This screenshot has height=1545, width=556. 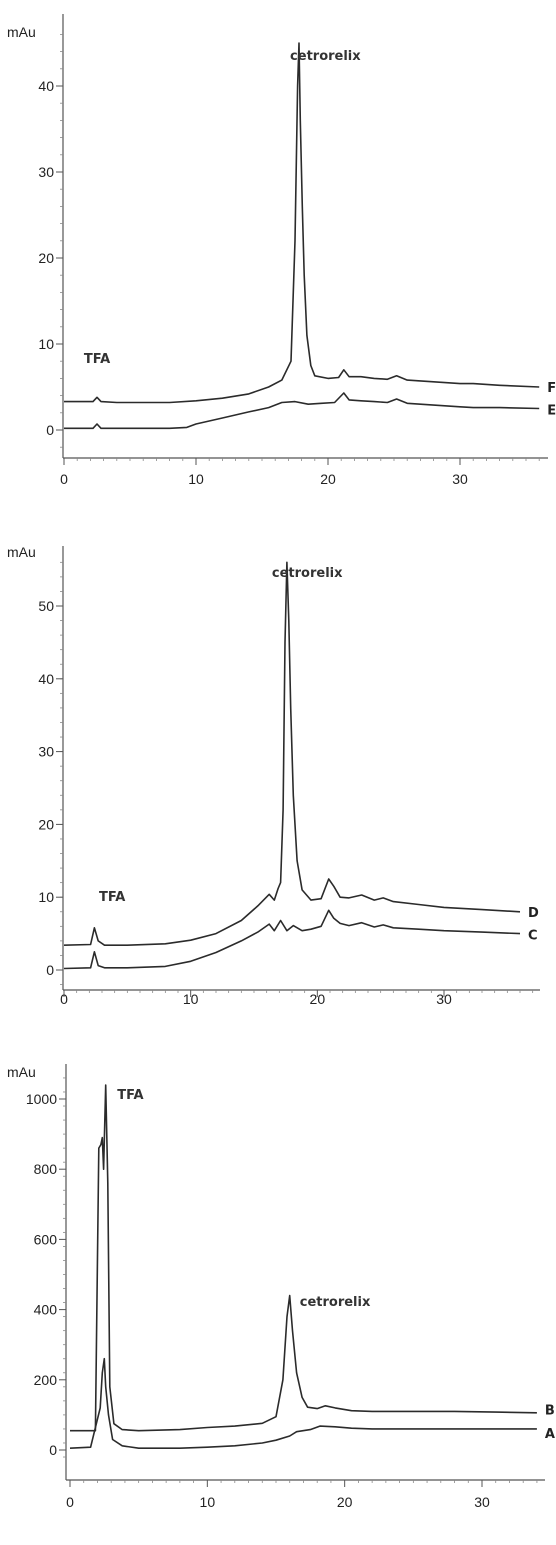 I want to click on series-trace-a, so click(x=303, y=1403).